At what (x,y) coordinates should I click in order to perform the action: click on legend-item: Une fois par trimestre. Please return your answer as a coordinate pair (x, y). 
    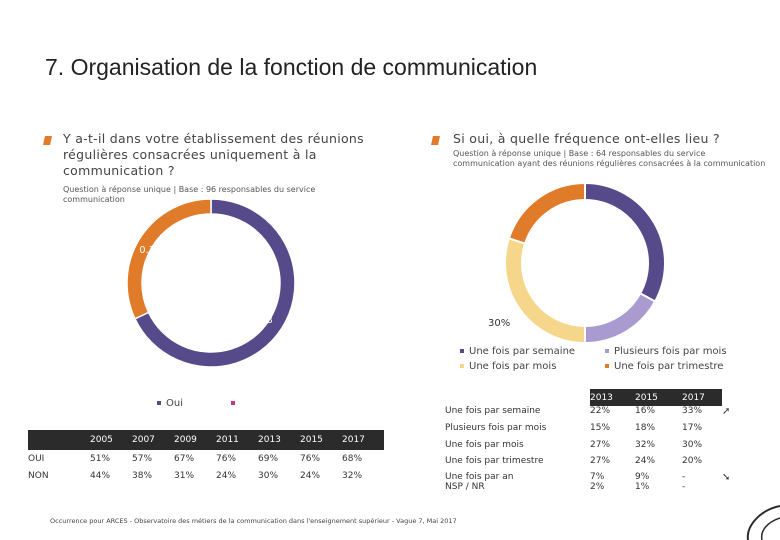
    Looking at the image, I should click on (666, 366).